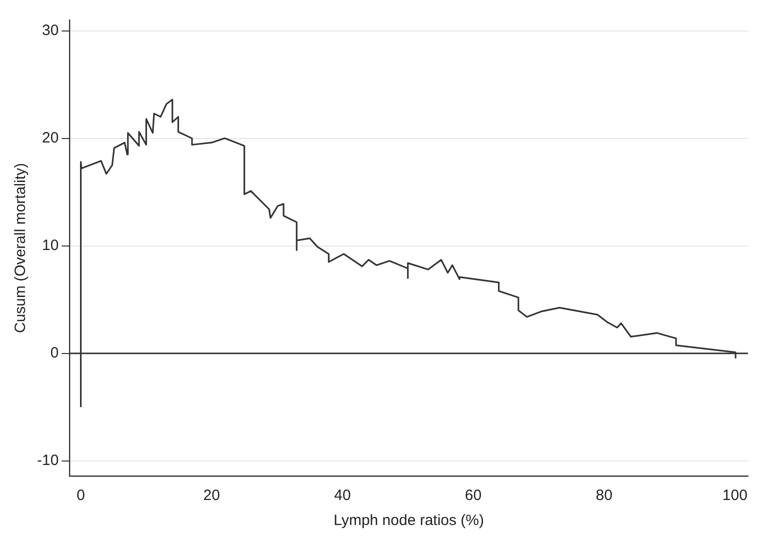 The image size is (768, 542). I want to click on x-tick-label: 100, so click(735, 495).